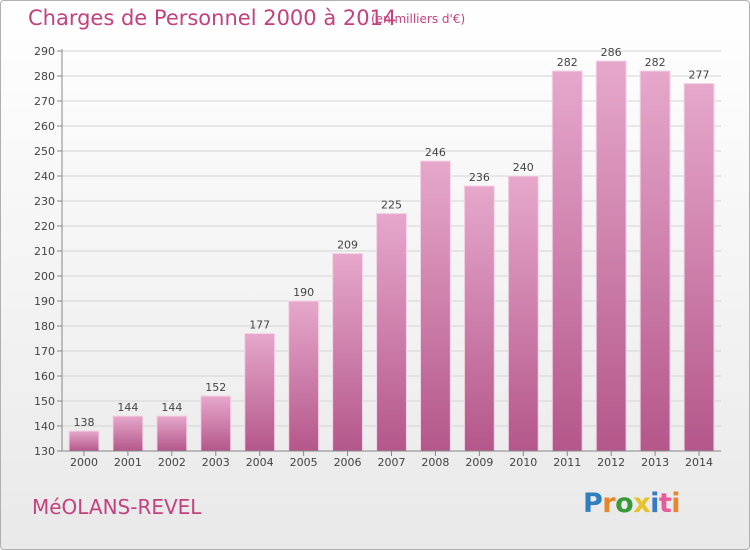  What do you see at coordinates (44, 101) in the screenshot?
I see `y-tick-label: 270` at bounding box center [44, 101].